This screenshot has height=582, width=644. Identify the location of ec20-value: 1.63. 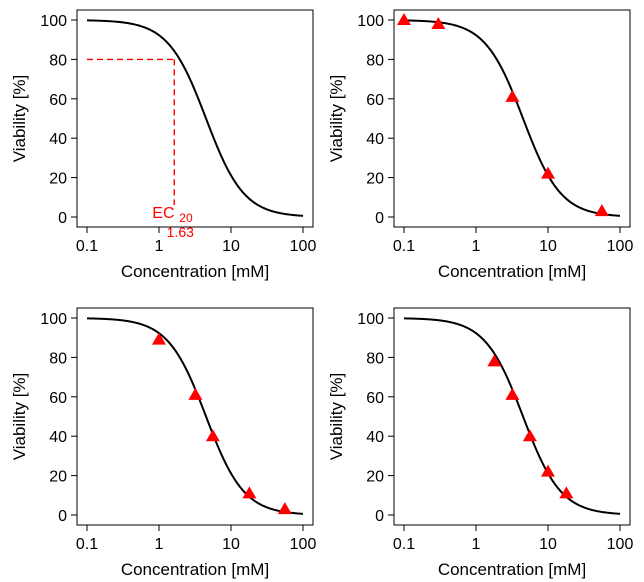
(180, 232).